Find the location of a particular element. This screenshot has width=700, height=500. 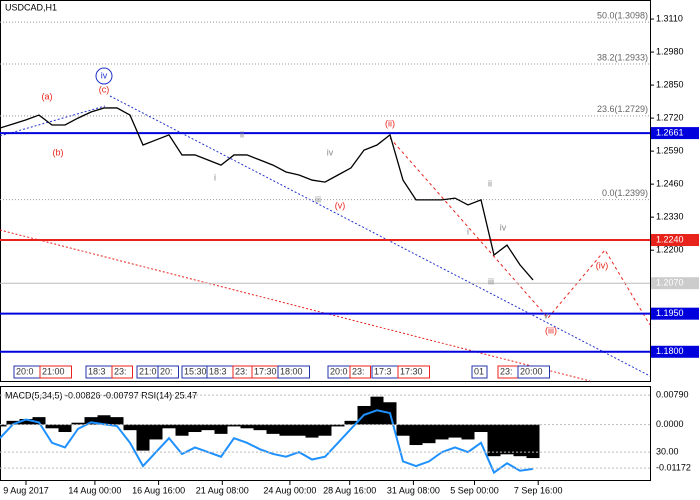

y-tick-label: 1.2330 is located at coordinates (670, 217).